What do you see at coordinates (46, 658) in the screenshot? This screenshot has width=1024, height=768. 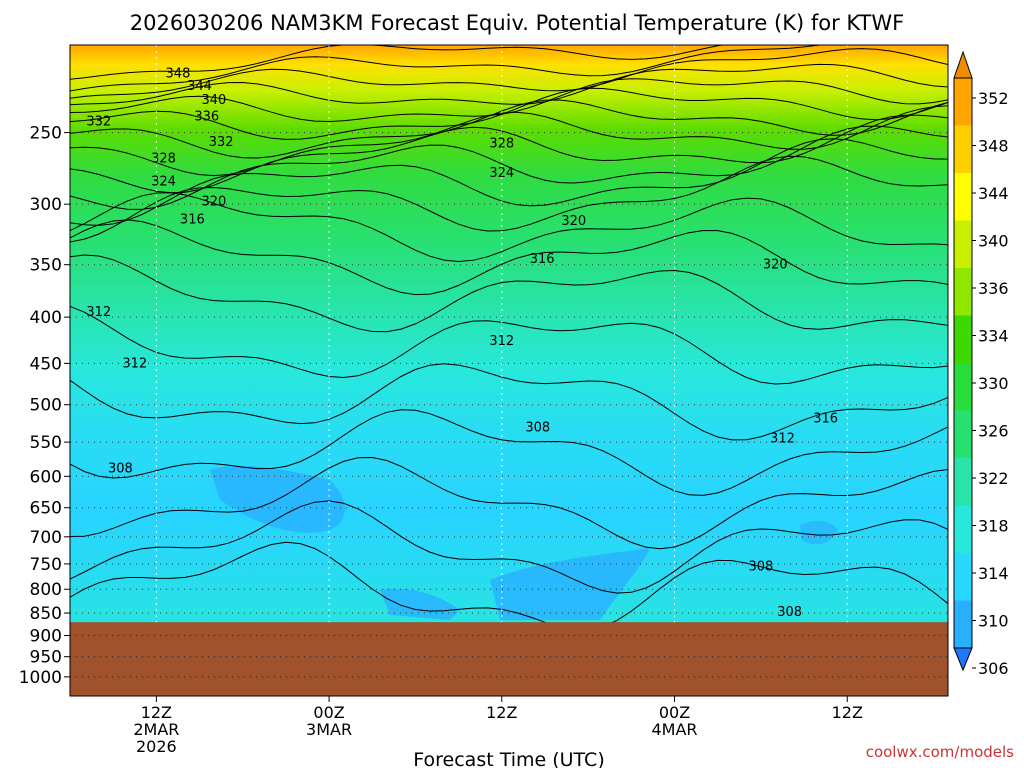 I see `y-tick-label: 950` at bounding box center [46, 658].